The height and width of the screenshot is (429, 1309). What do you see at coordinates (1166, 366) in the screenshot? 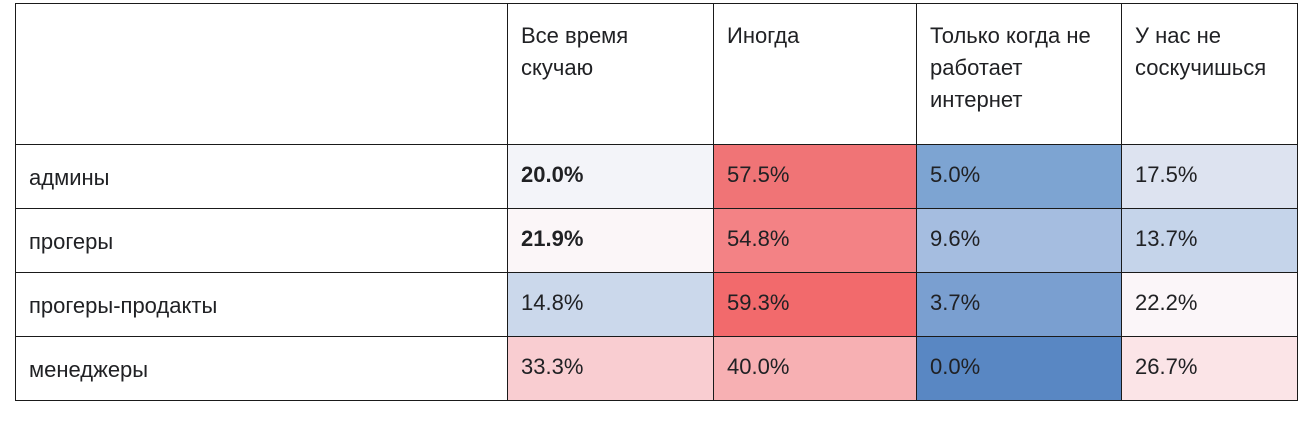
I see `cell-value: 26.7%` at bounding box center [1166, 366].